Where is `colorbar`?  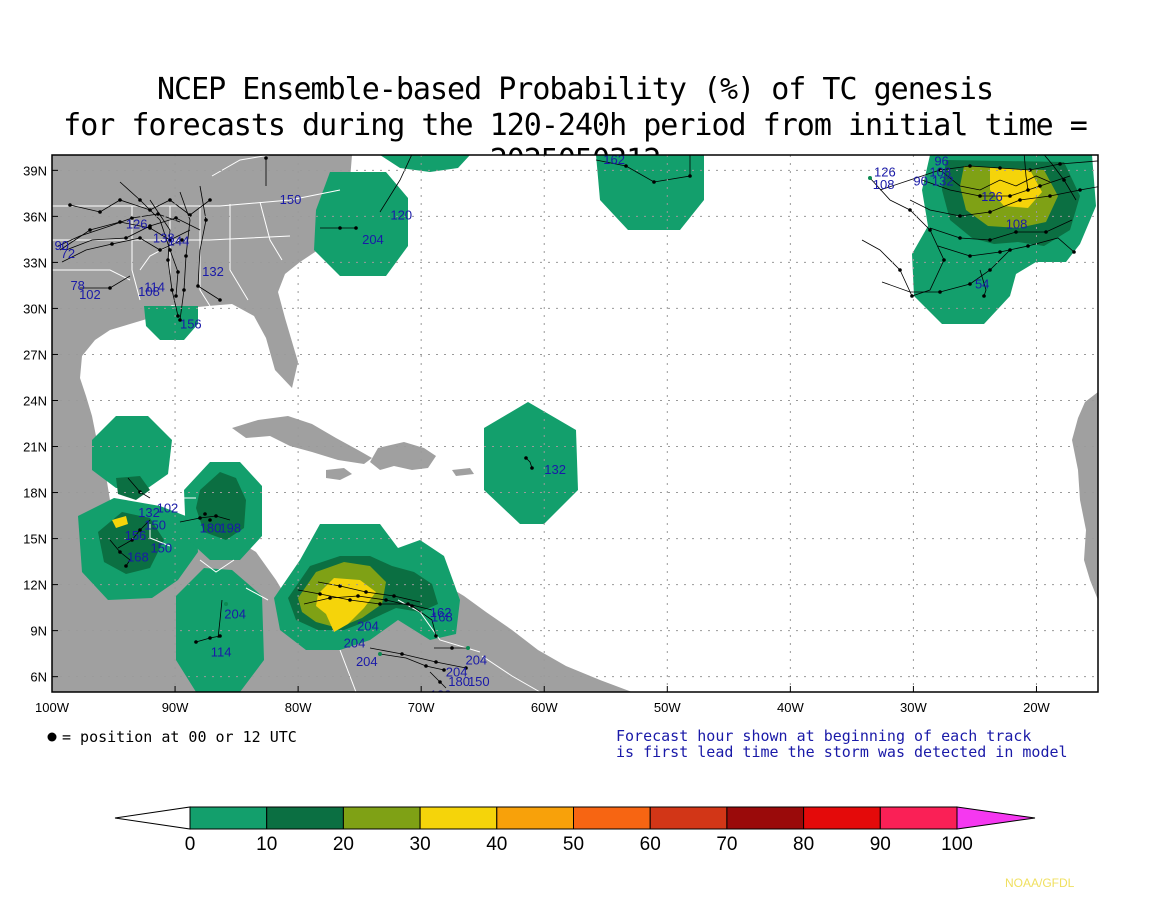
colorbar is located at coordinates (575, 818).